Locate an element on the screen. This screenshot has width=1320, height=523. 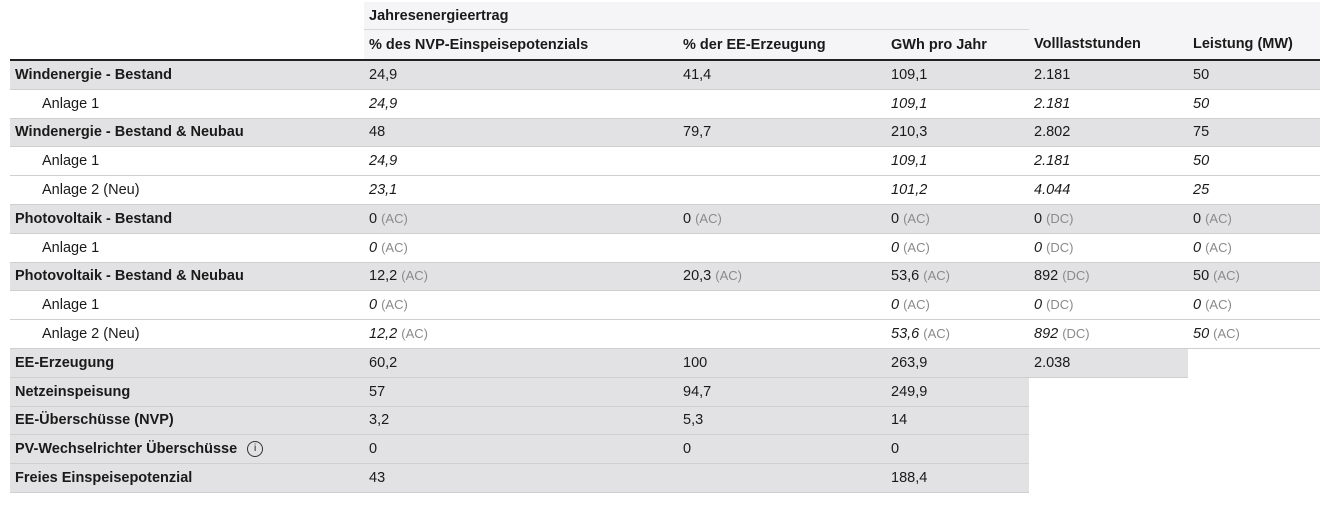
cell-nvp: 60,2 is located at coordinates (521, 363).